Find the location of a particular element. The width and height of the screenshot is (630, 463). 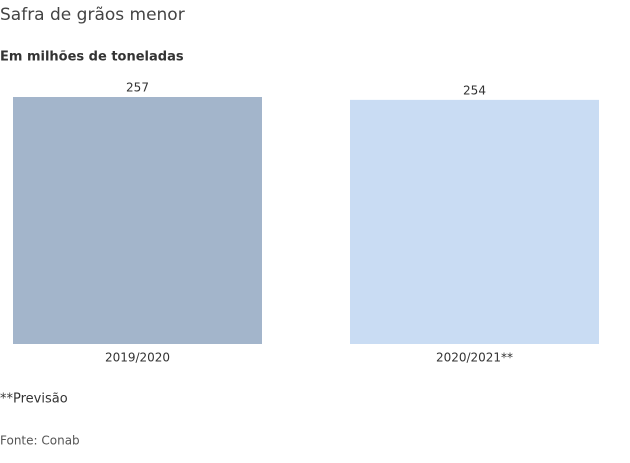

value-label: 257 is located at coordinates (137, 88).